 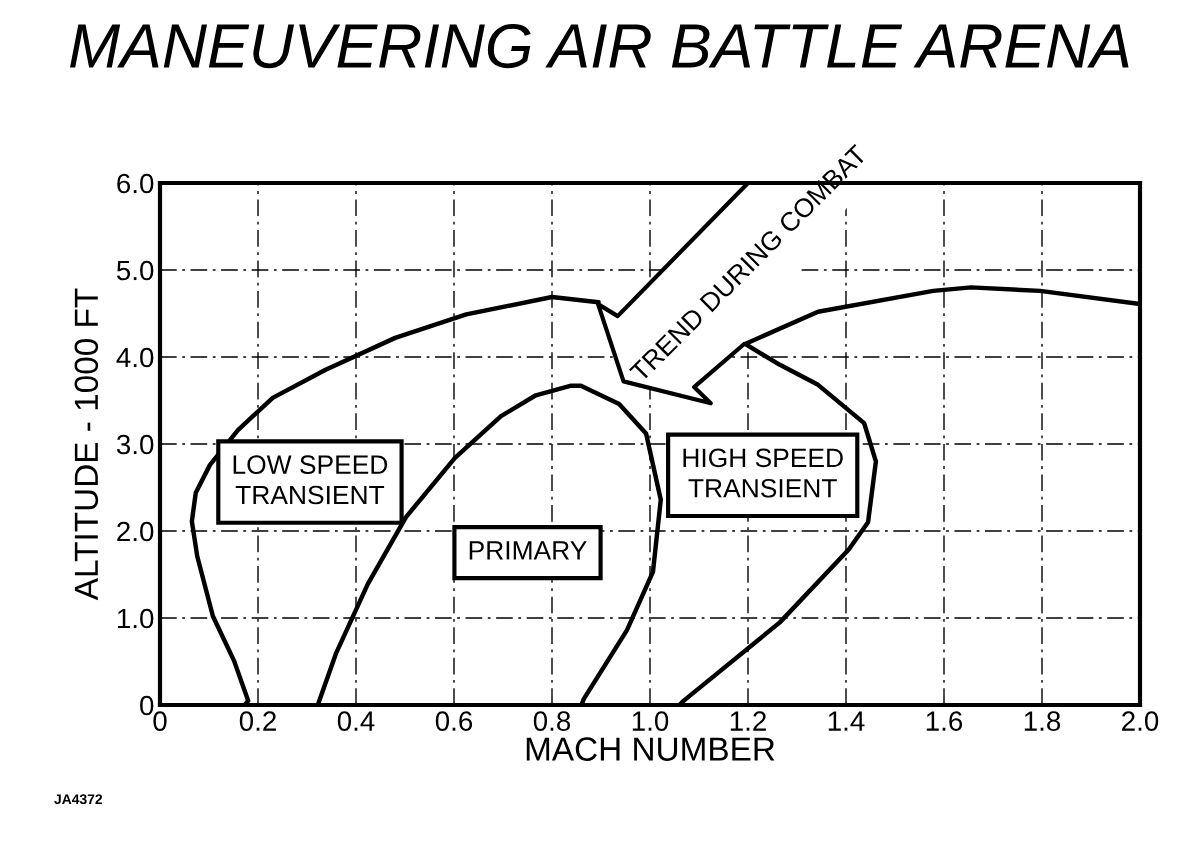 What do you see at coordinates (135, 618) in the screenshot?
I see `y-tick-label: 1.0` at bounding box center [135, 618].